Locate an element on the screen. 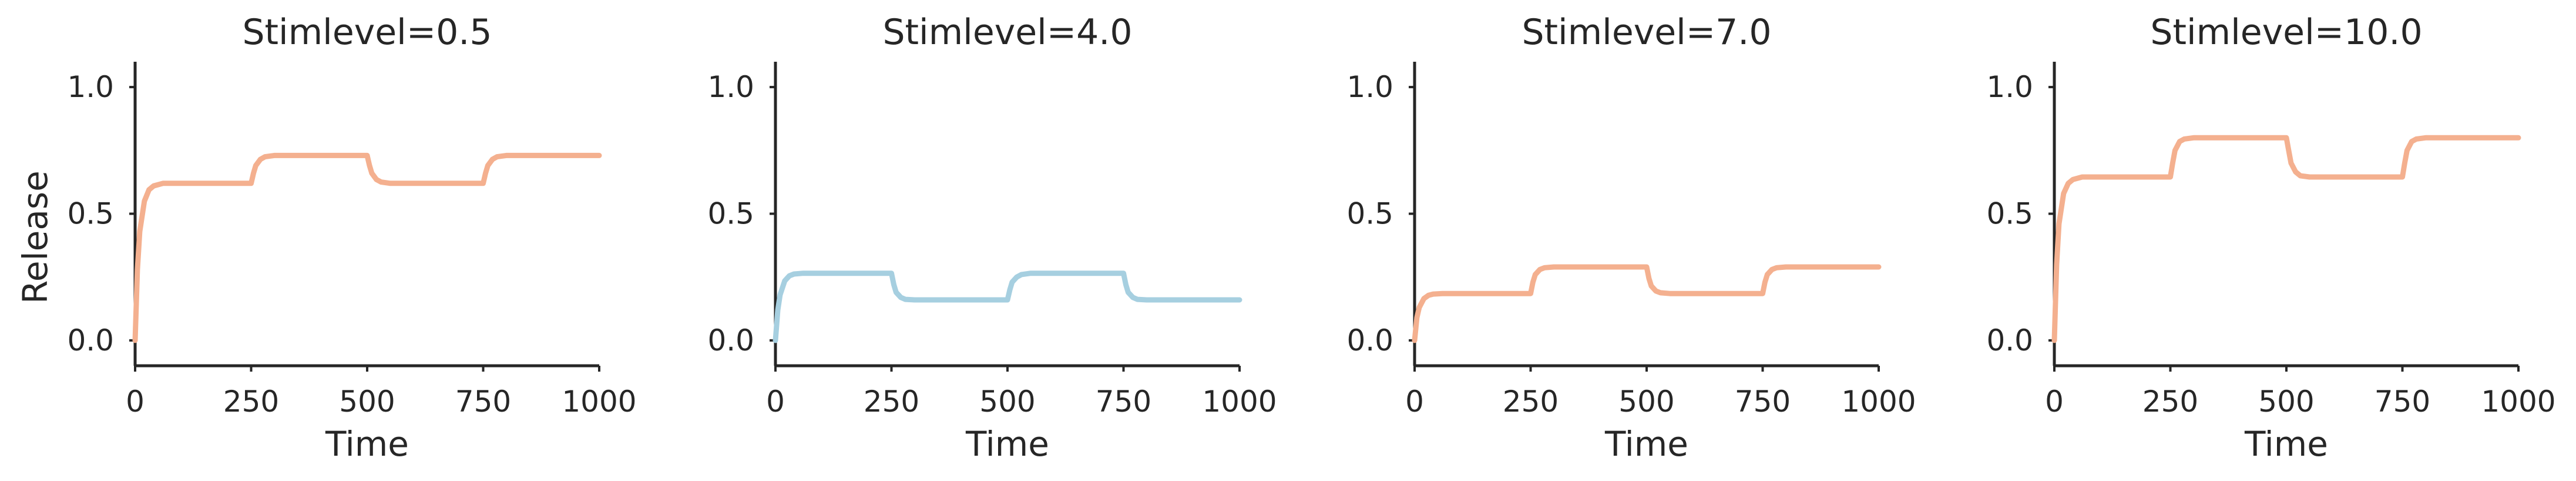 This screenshot has height=481, width=2576. subplot-title: Stimlevel=7.0 is located at coordinates (1647, 32).